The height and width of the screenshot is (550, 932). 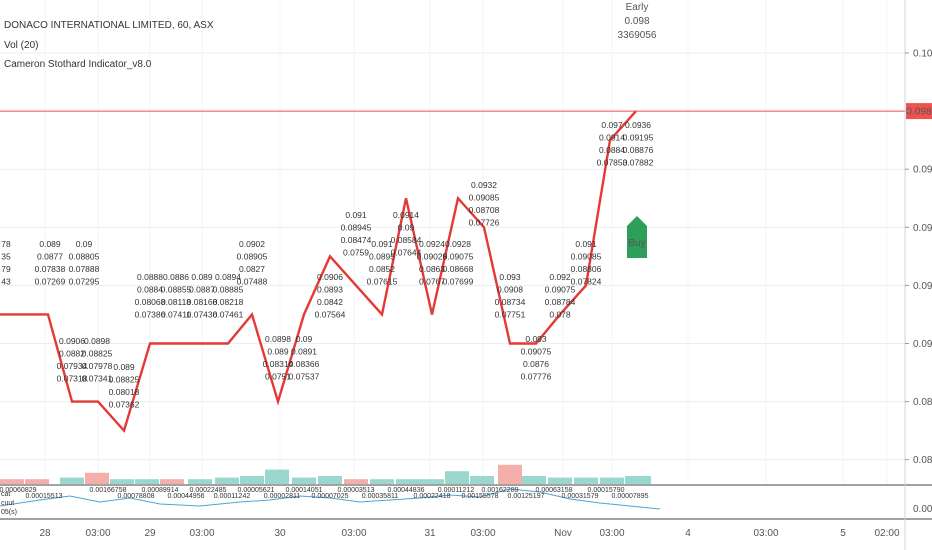 What do you see at coordinates (586, 269) in the screenshot?
I see `annotation-value: 0.08806` at bounding box center [586, 269].